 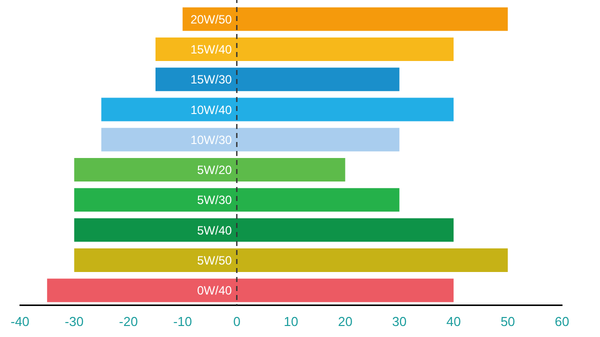 I want to click on y-tick-label: 5W/40, so click(x=214, y=230).